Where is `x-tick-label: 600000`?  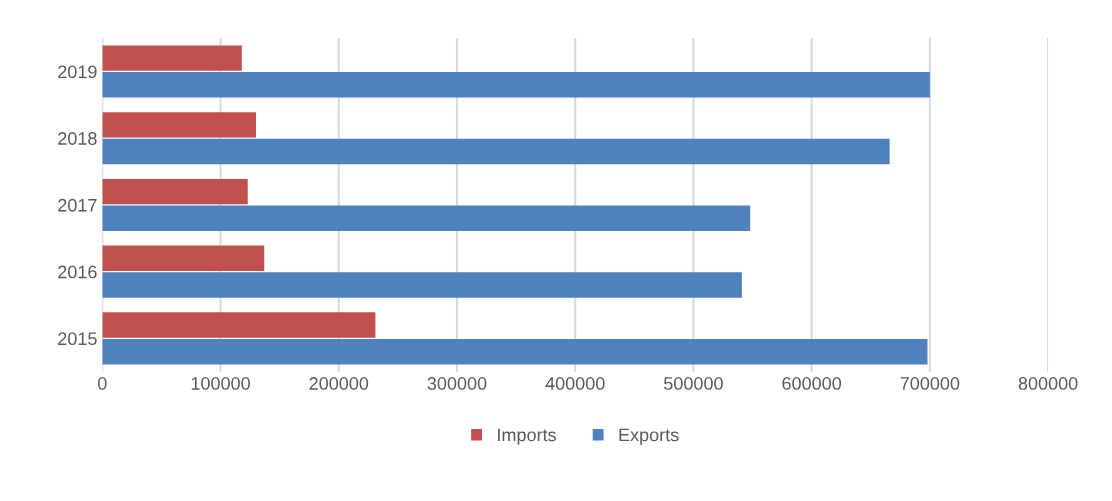 x-tick-label: 600000 is located at coordinates (812, 383).